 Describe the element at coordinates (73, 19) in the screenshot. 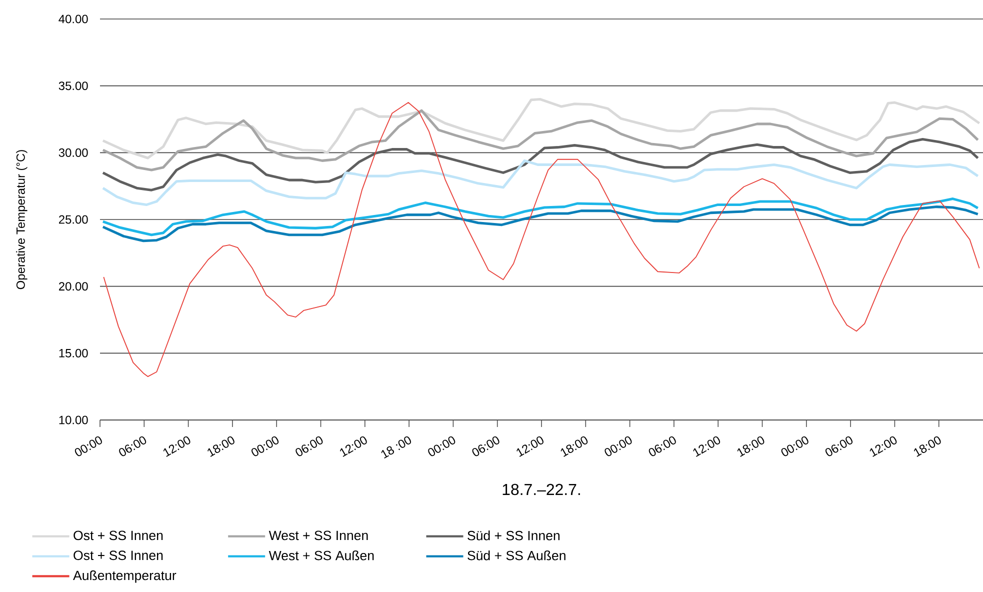

I see `y-tick-label: 40.00` at that location.